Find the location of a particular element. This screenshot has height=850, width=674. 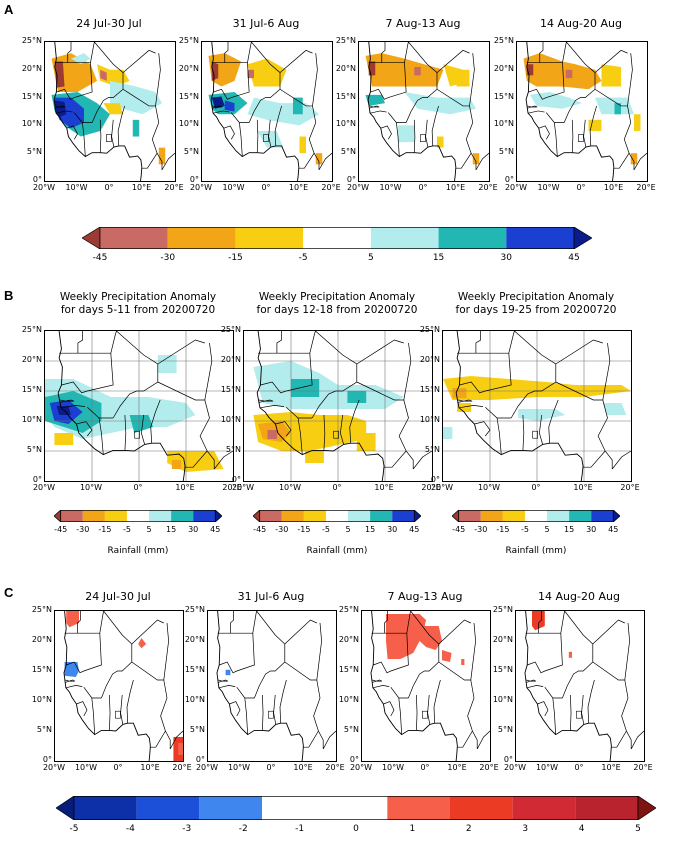

map-title-line2: for days 19-25 from 20200720 is located at coordinates (536, 310).